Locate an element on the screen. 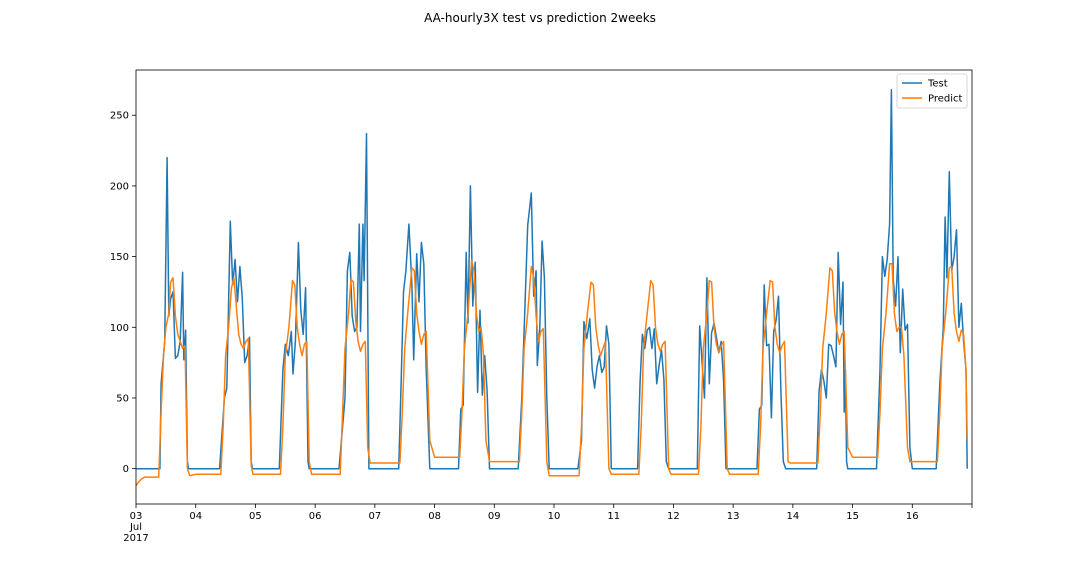 The width and height of the screenshot is (1080, 576). y-tick-label: 150 is located at coordinates (119, 257).